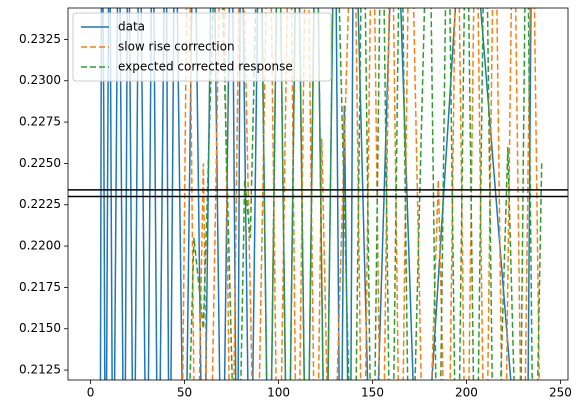 The width and height of the screenshot is (583, 413). What do you see at coordinates (560, 393) in the screenshot?
I see `x-tick-label: 250` at bounding box center [560, 393].